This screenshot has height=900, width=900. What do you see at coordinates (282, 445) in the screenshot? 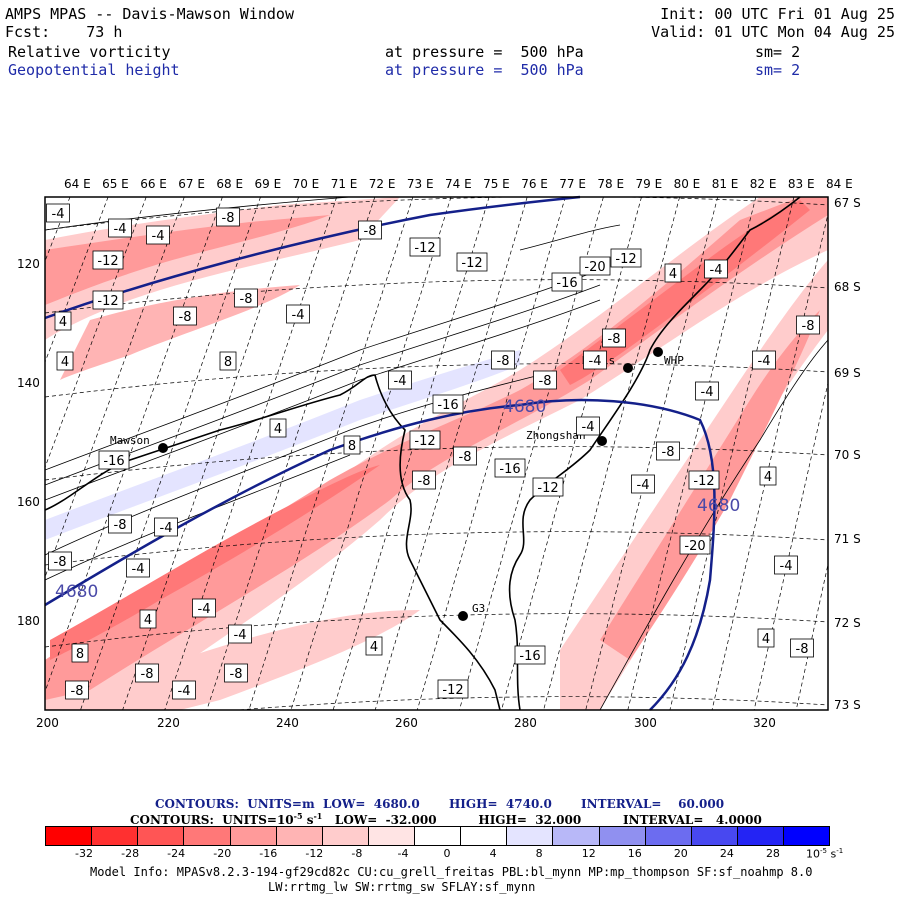
I see `positive-vorticity-streak` at bounding box center [282, 445].